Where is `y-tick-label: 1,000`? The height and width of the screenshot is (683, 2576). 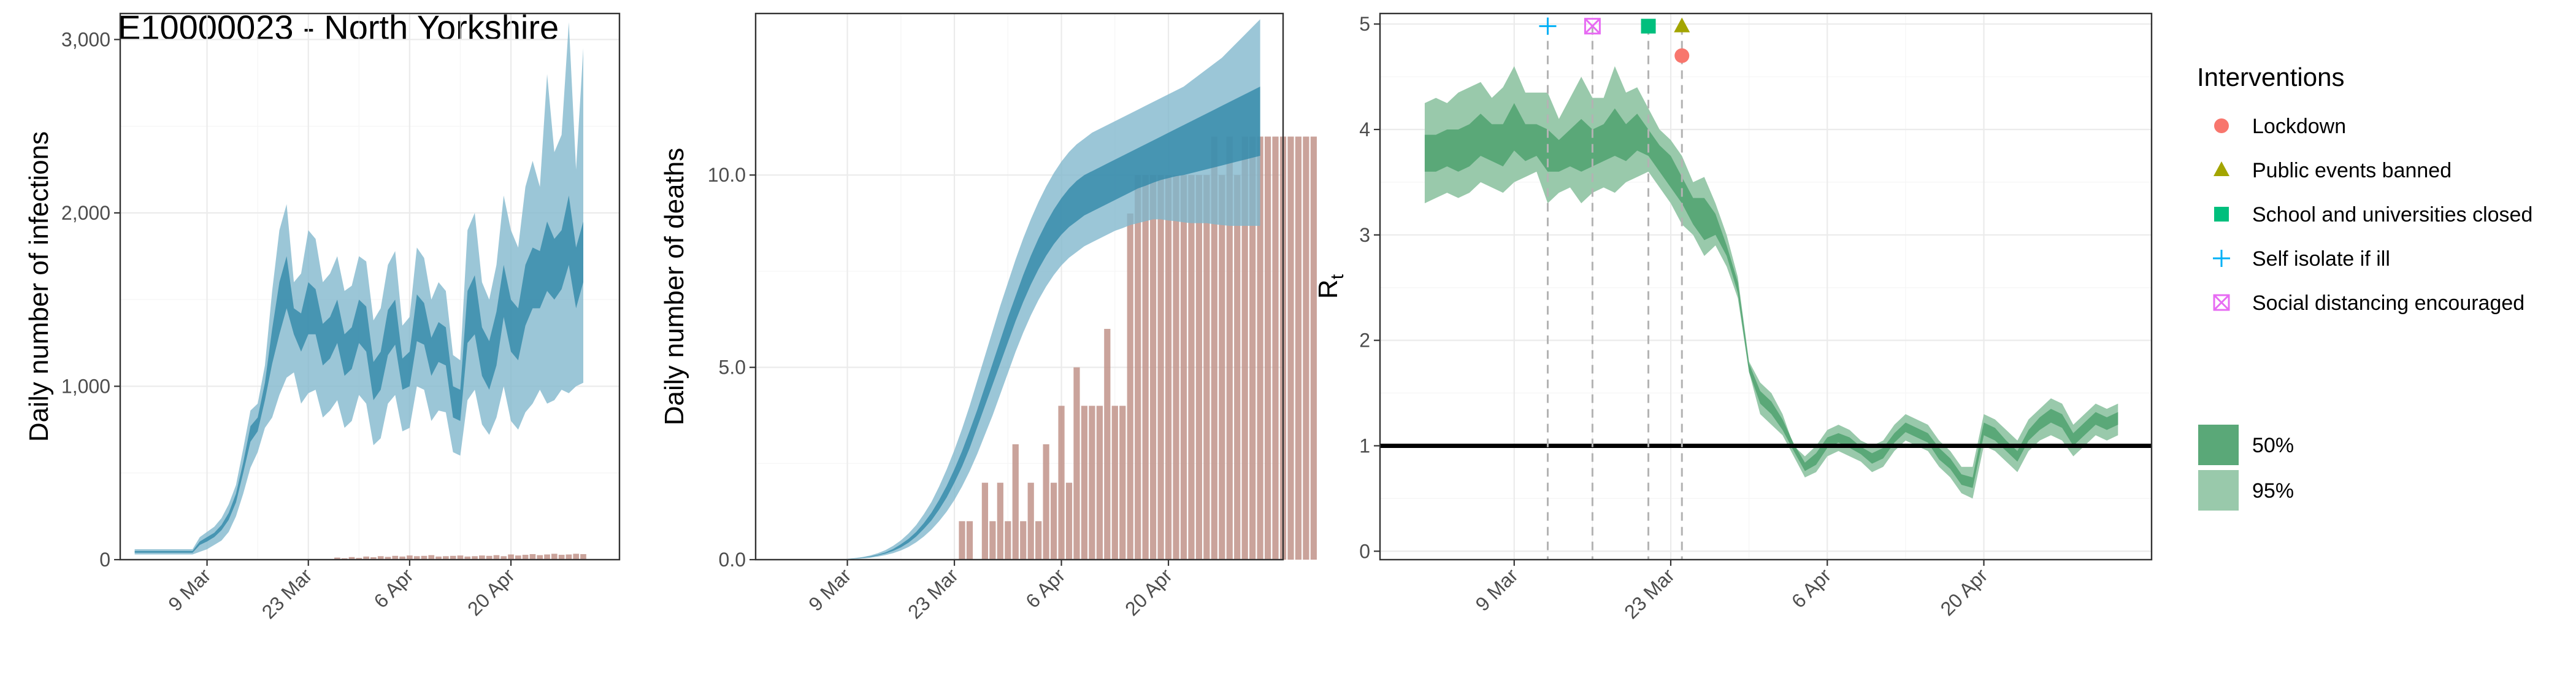 y-tick-label: 1,000 is located at coordinates (85, 386).